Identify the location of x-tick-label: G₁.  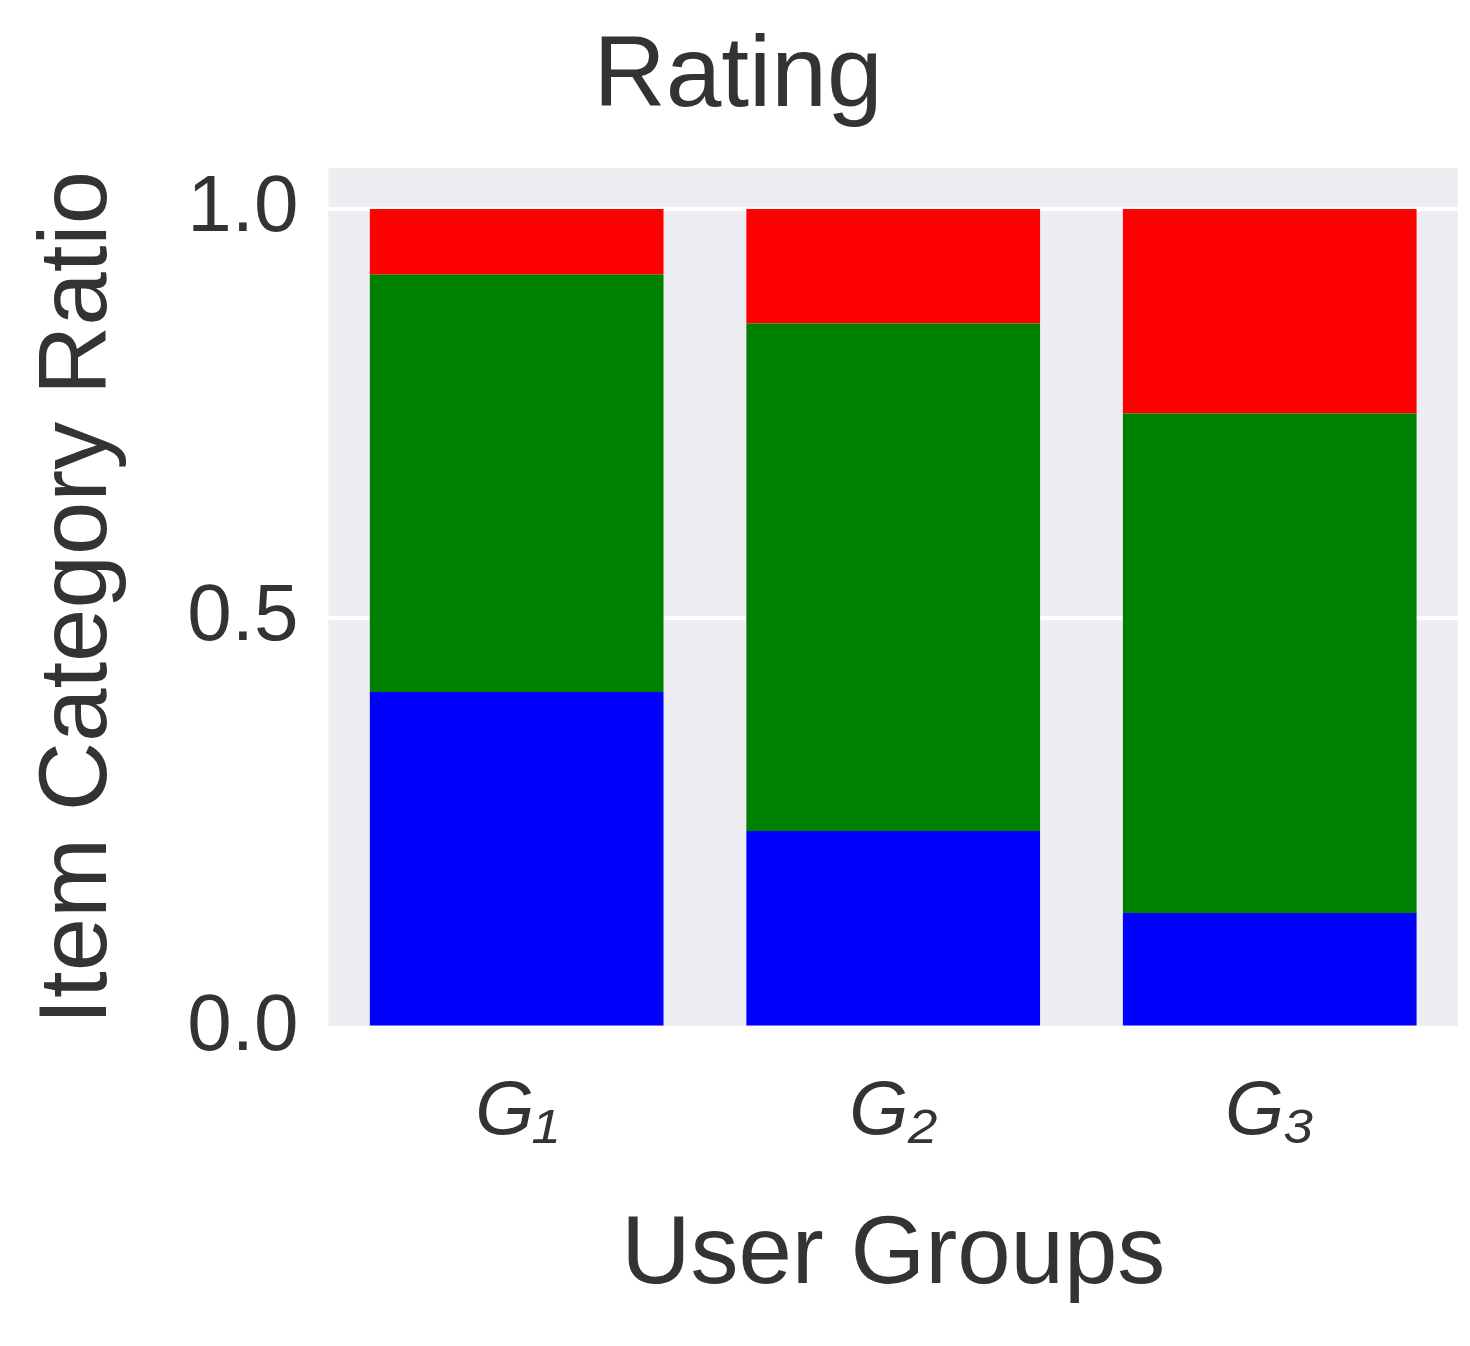
(517, 1108).